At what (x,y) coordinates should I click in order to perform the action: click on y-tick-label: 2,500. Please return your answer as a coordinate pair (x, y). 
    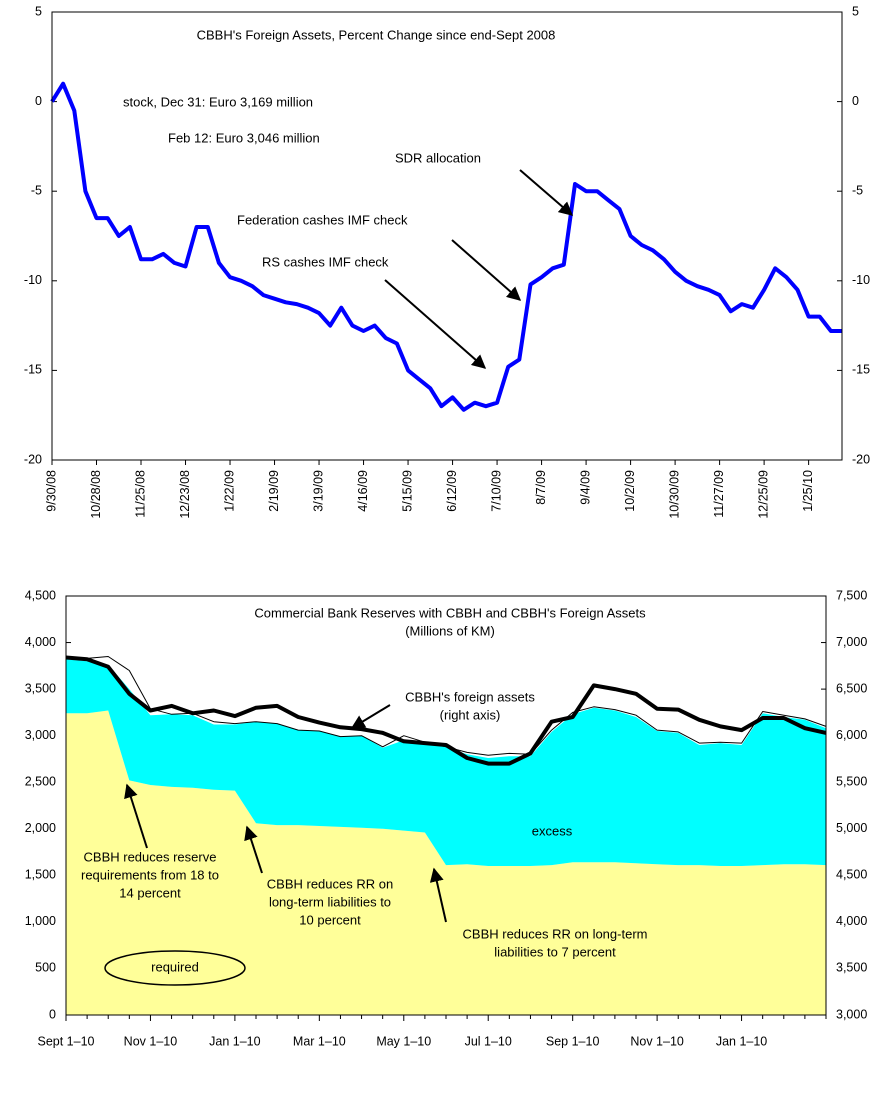
    Looking at the image, I should click on (40, 782).